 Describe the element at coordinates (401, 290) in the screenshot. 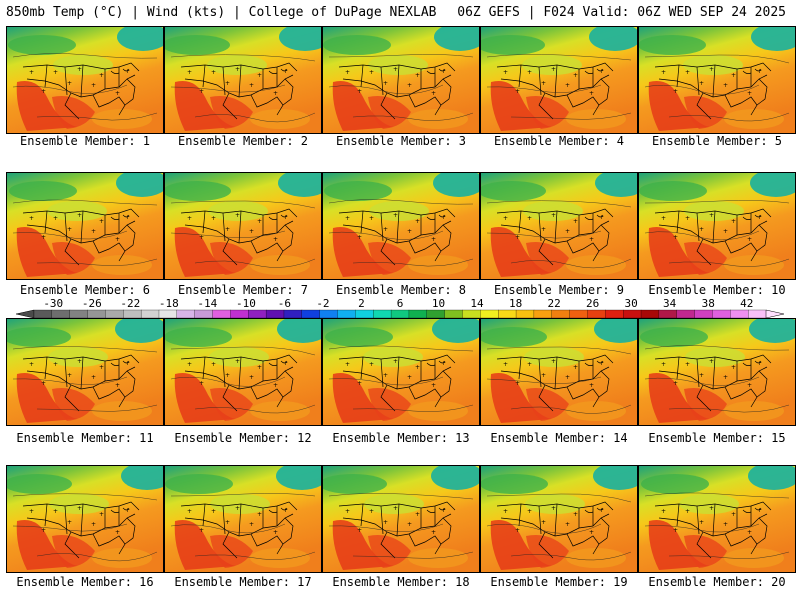

I see `ensemble-member-label: Ensemble Member: 8` at that location.